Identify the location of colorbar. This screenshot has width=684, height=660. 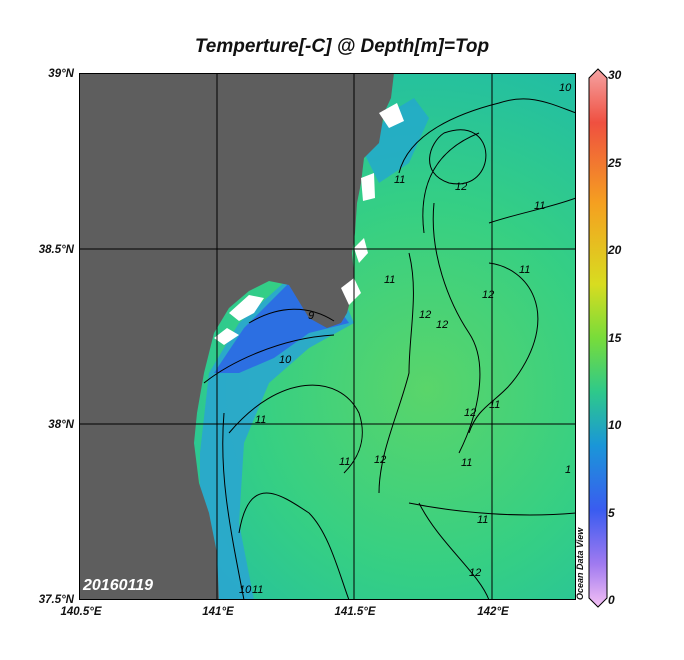
(598, 338).